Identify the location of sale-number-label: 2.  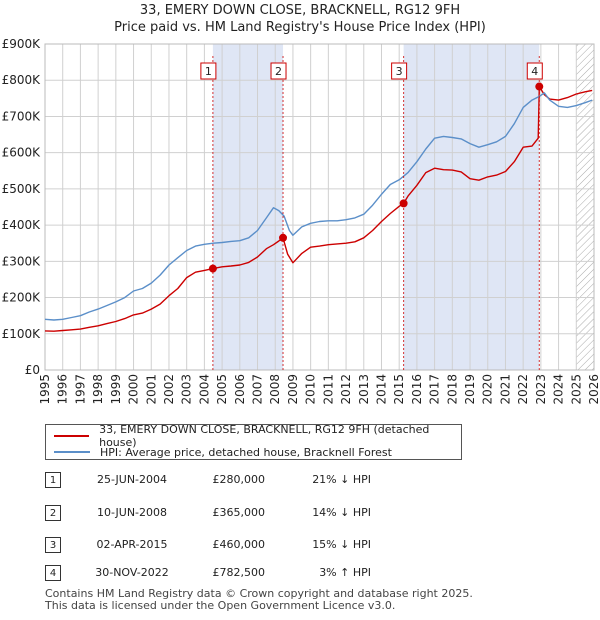
(278, 71).